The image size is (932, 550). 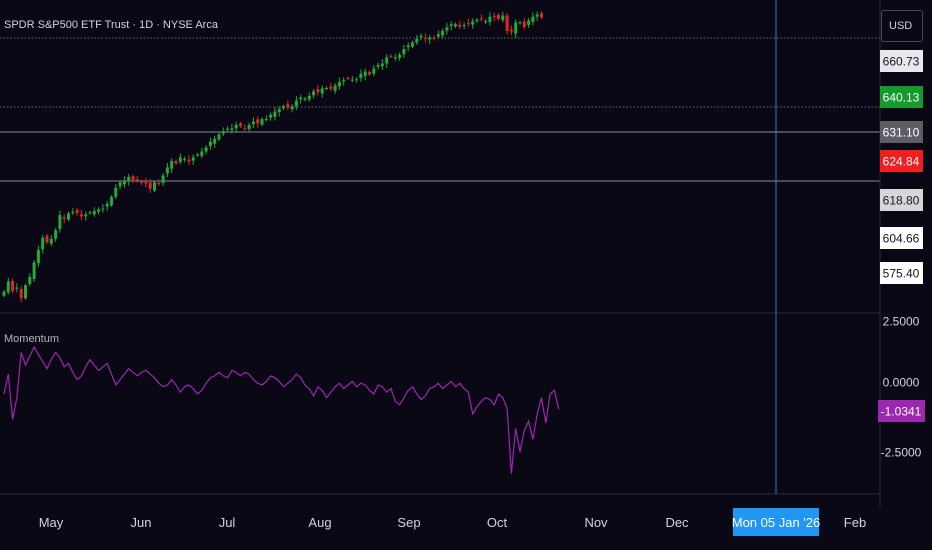 I want to click on momentum-line, so click(x=281, y=409).